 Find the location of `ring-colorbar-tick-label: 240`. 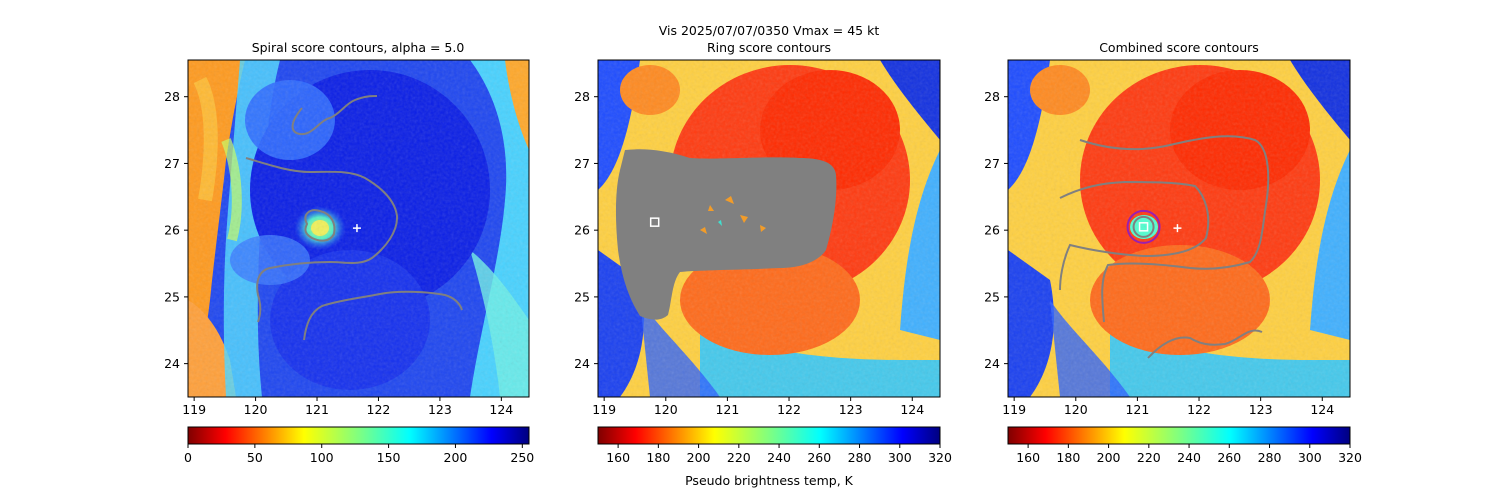

ring-colorbar-tick-label: 240 is located at coordinates (779, 457).